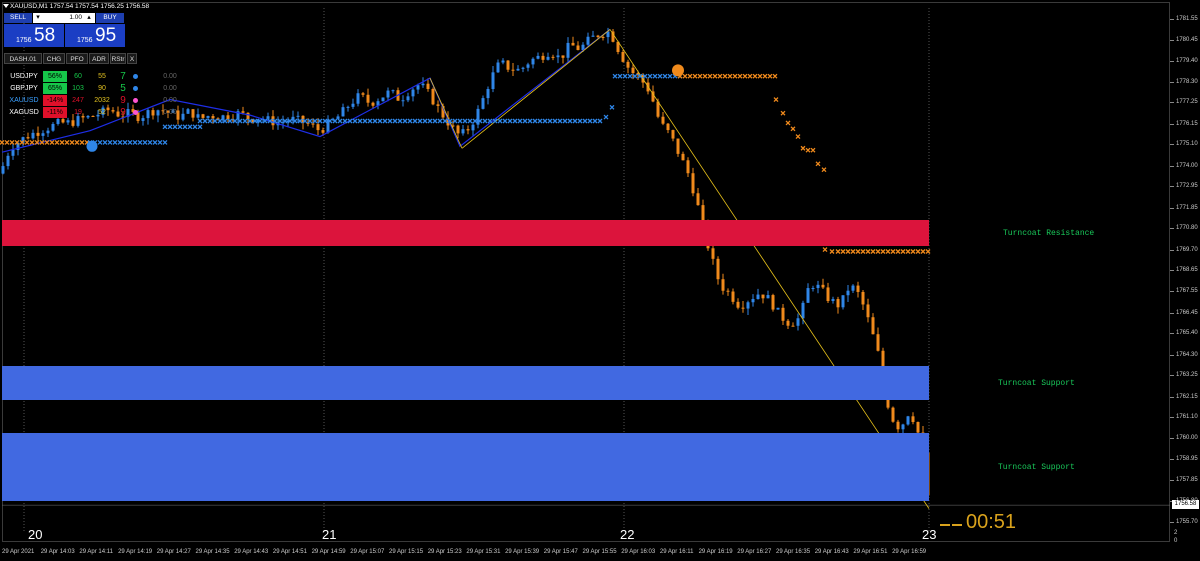  I want to click on price-tick-label: 1766.45, so click(1187, 312).